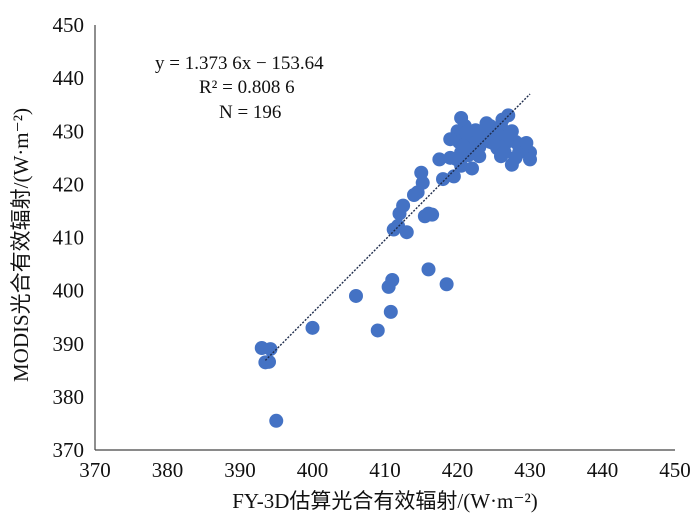  What do you see at coordinates (69, 78) in the screenshot?
I see `y-tick-label: 440` at bounding box center [69, 78].